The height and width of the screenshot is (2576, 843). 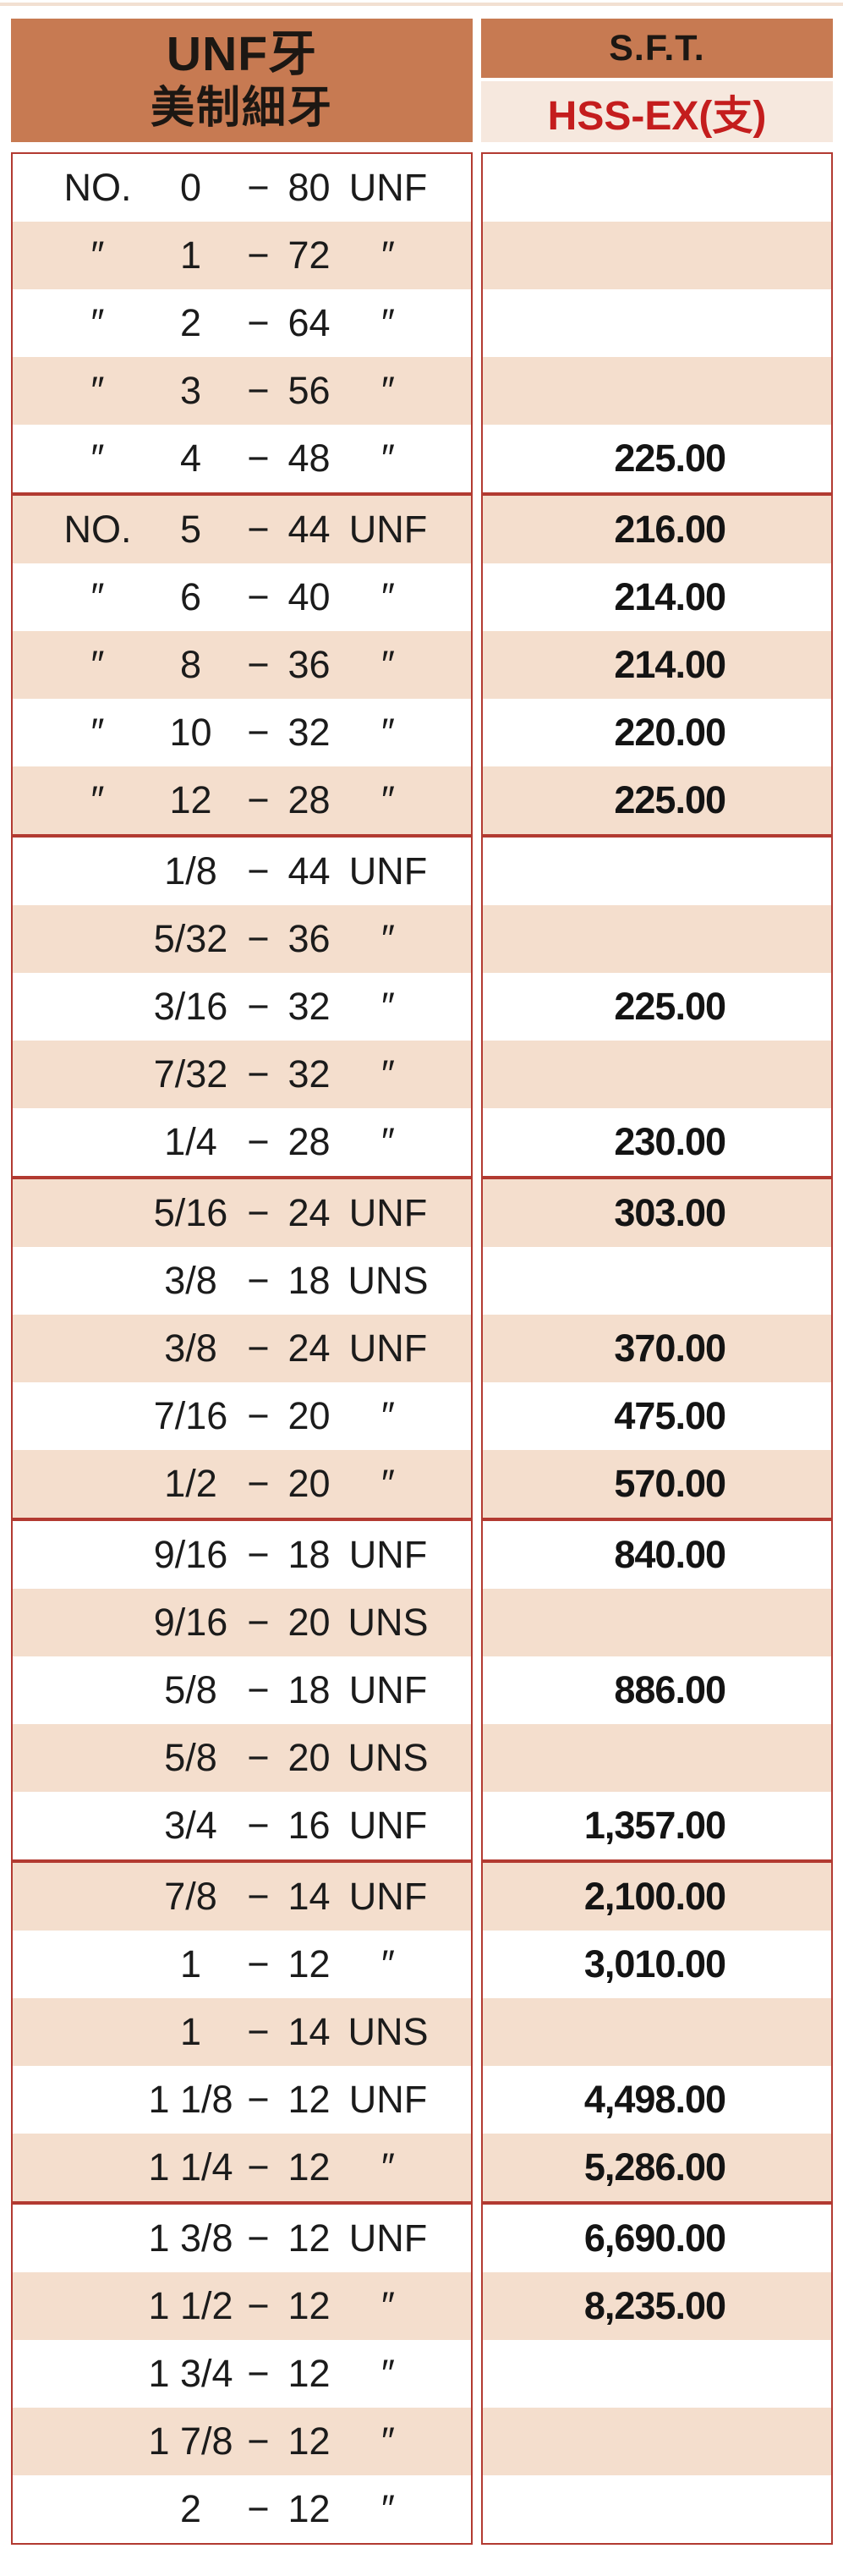 I want to click on thread-size-label: 5/32, so click(x=190, y=939).